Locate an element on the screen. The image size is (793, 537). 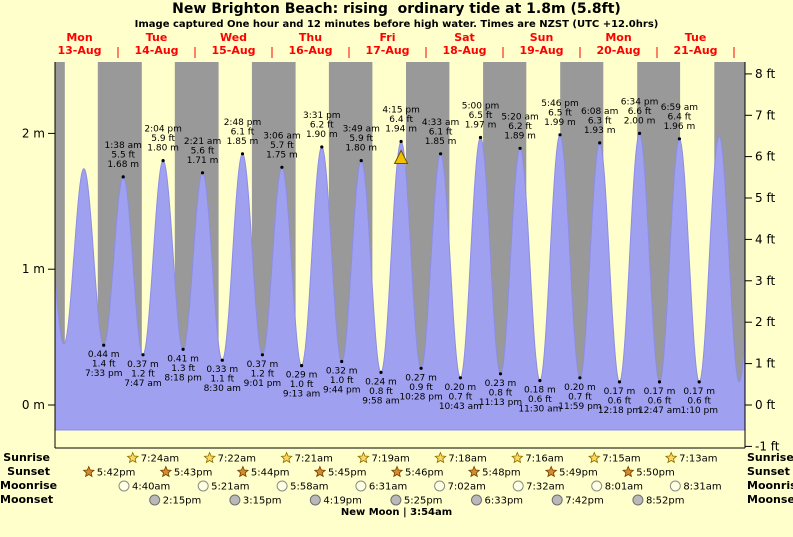
sunrise-time: 7:22am is located at coordinates (237, 459).